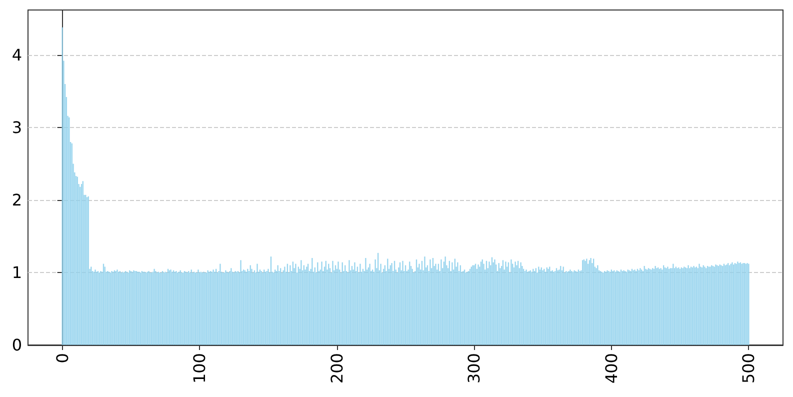 The height and width of the screenshot is (397, 793). Describe the element at coordinates (611, 368) in the screenshot. I see `x-tick-label: 400` at that location.